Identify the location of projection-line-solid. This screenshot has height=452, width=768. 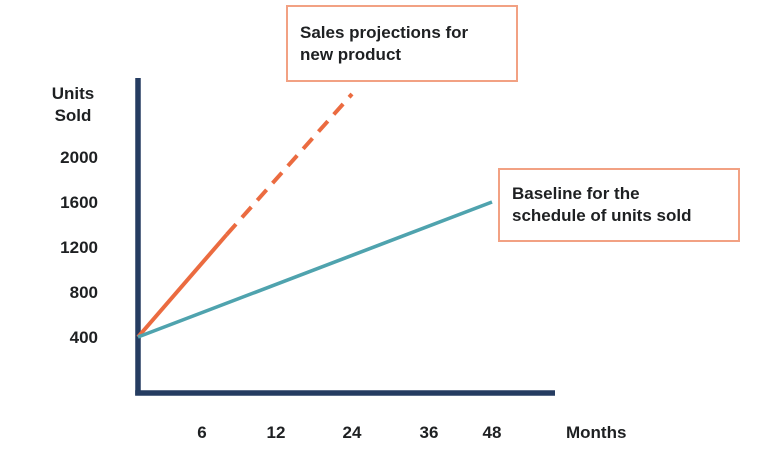
(182, 286).